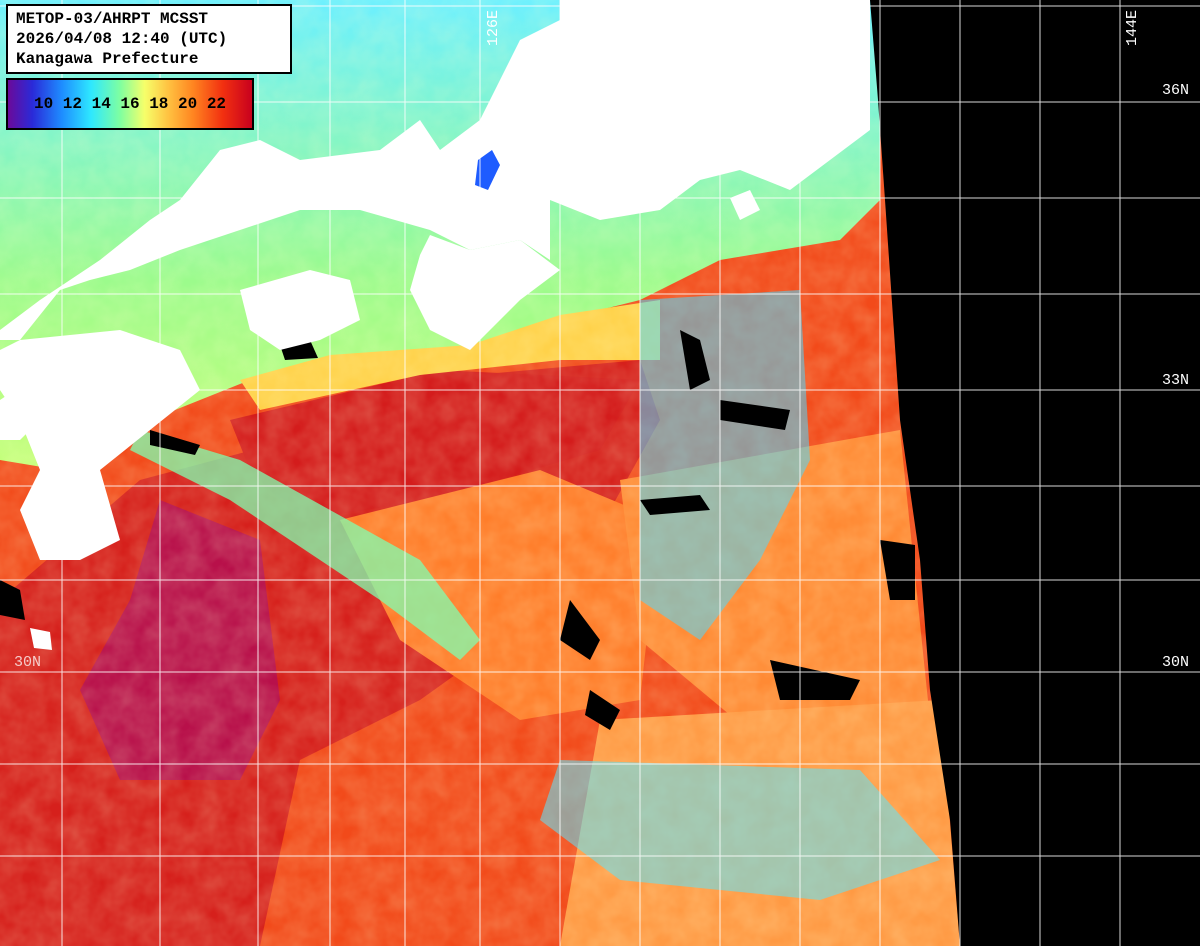 The width and height of the screenshot is (1200, 946). Describe the element at coordinates (100, 445) in the screenshot. I see `land-kyushu` at that location.